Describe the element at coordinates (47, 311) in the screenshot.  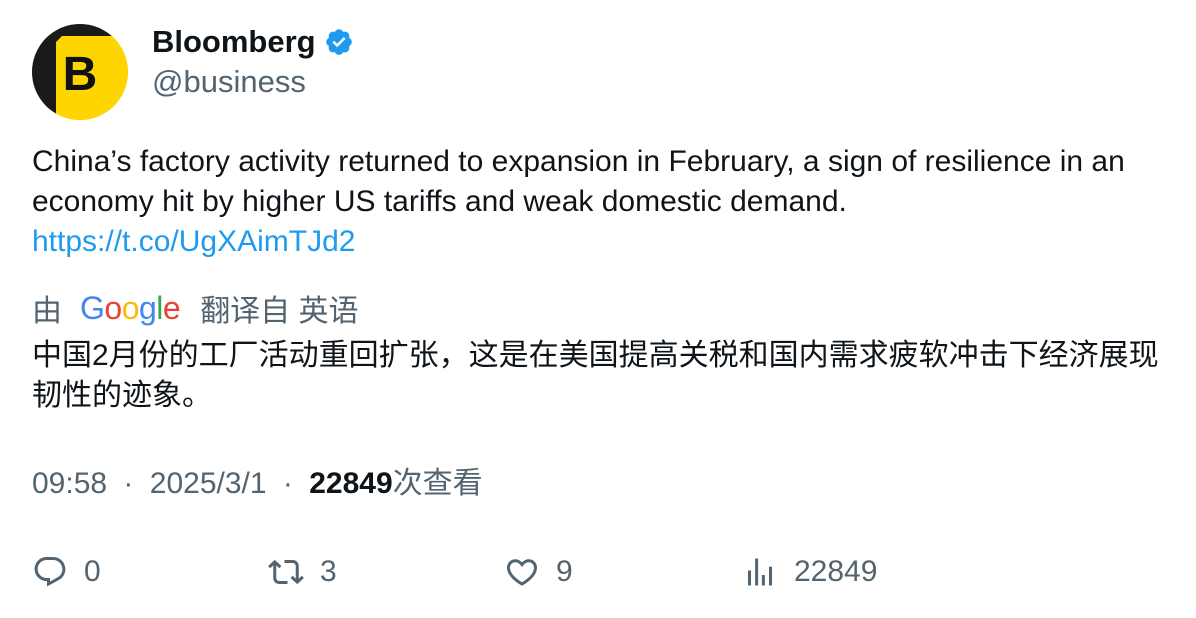
I see `translation-prefix: 由` at that location.